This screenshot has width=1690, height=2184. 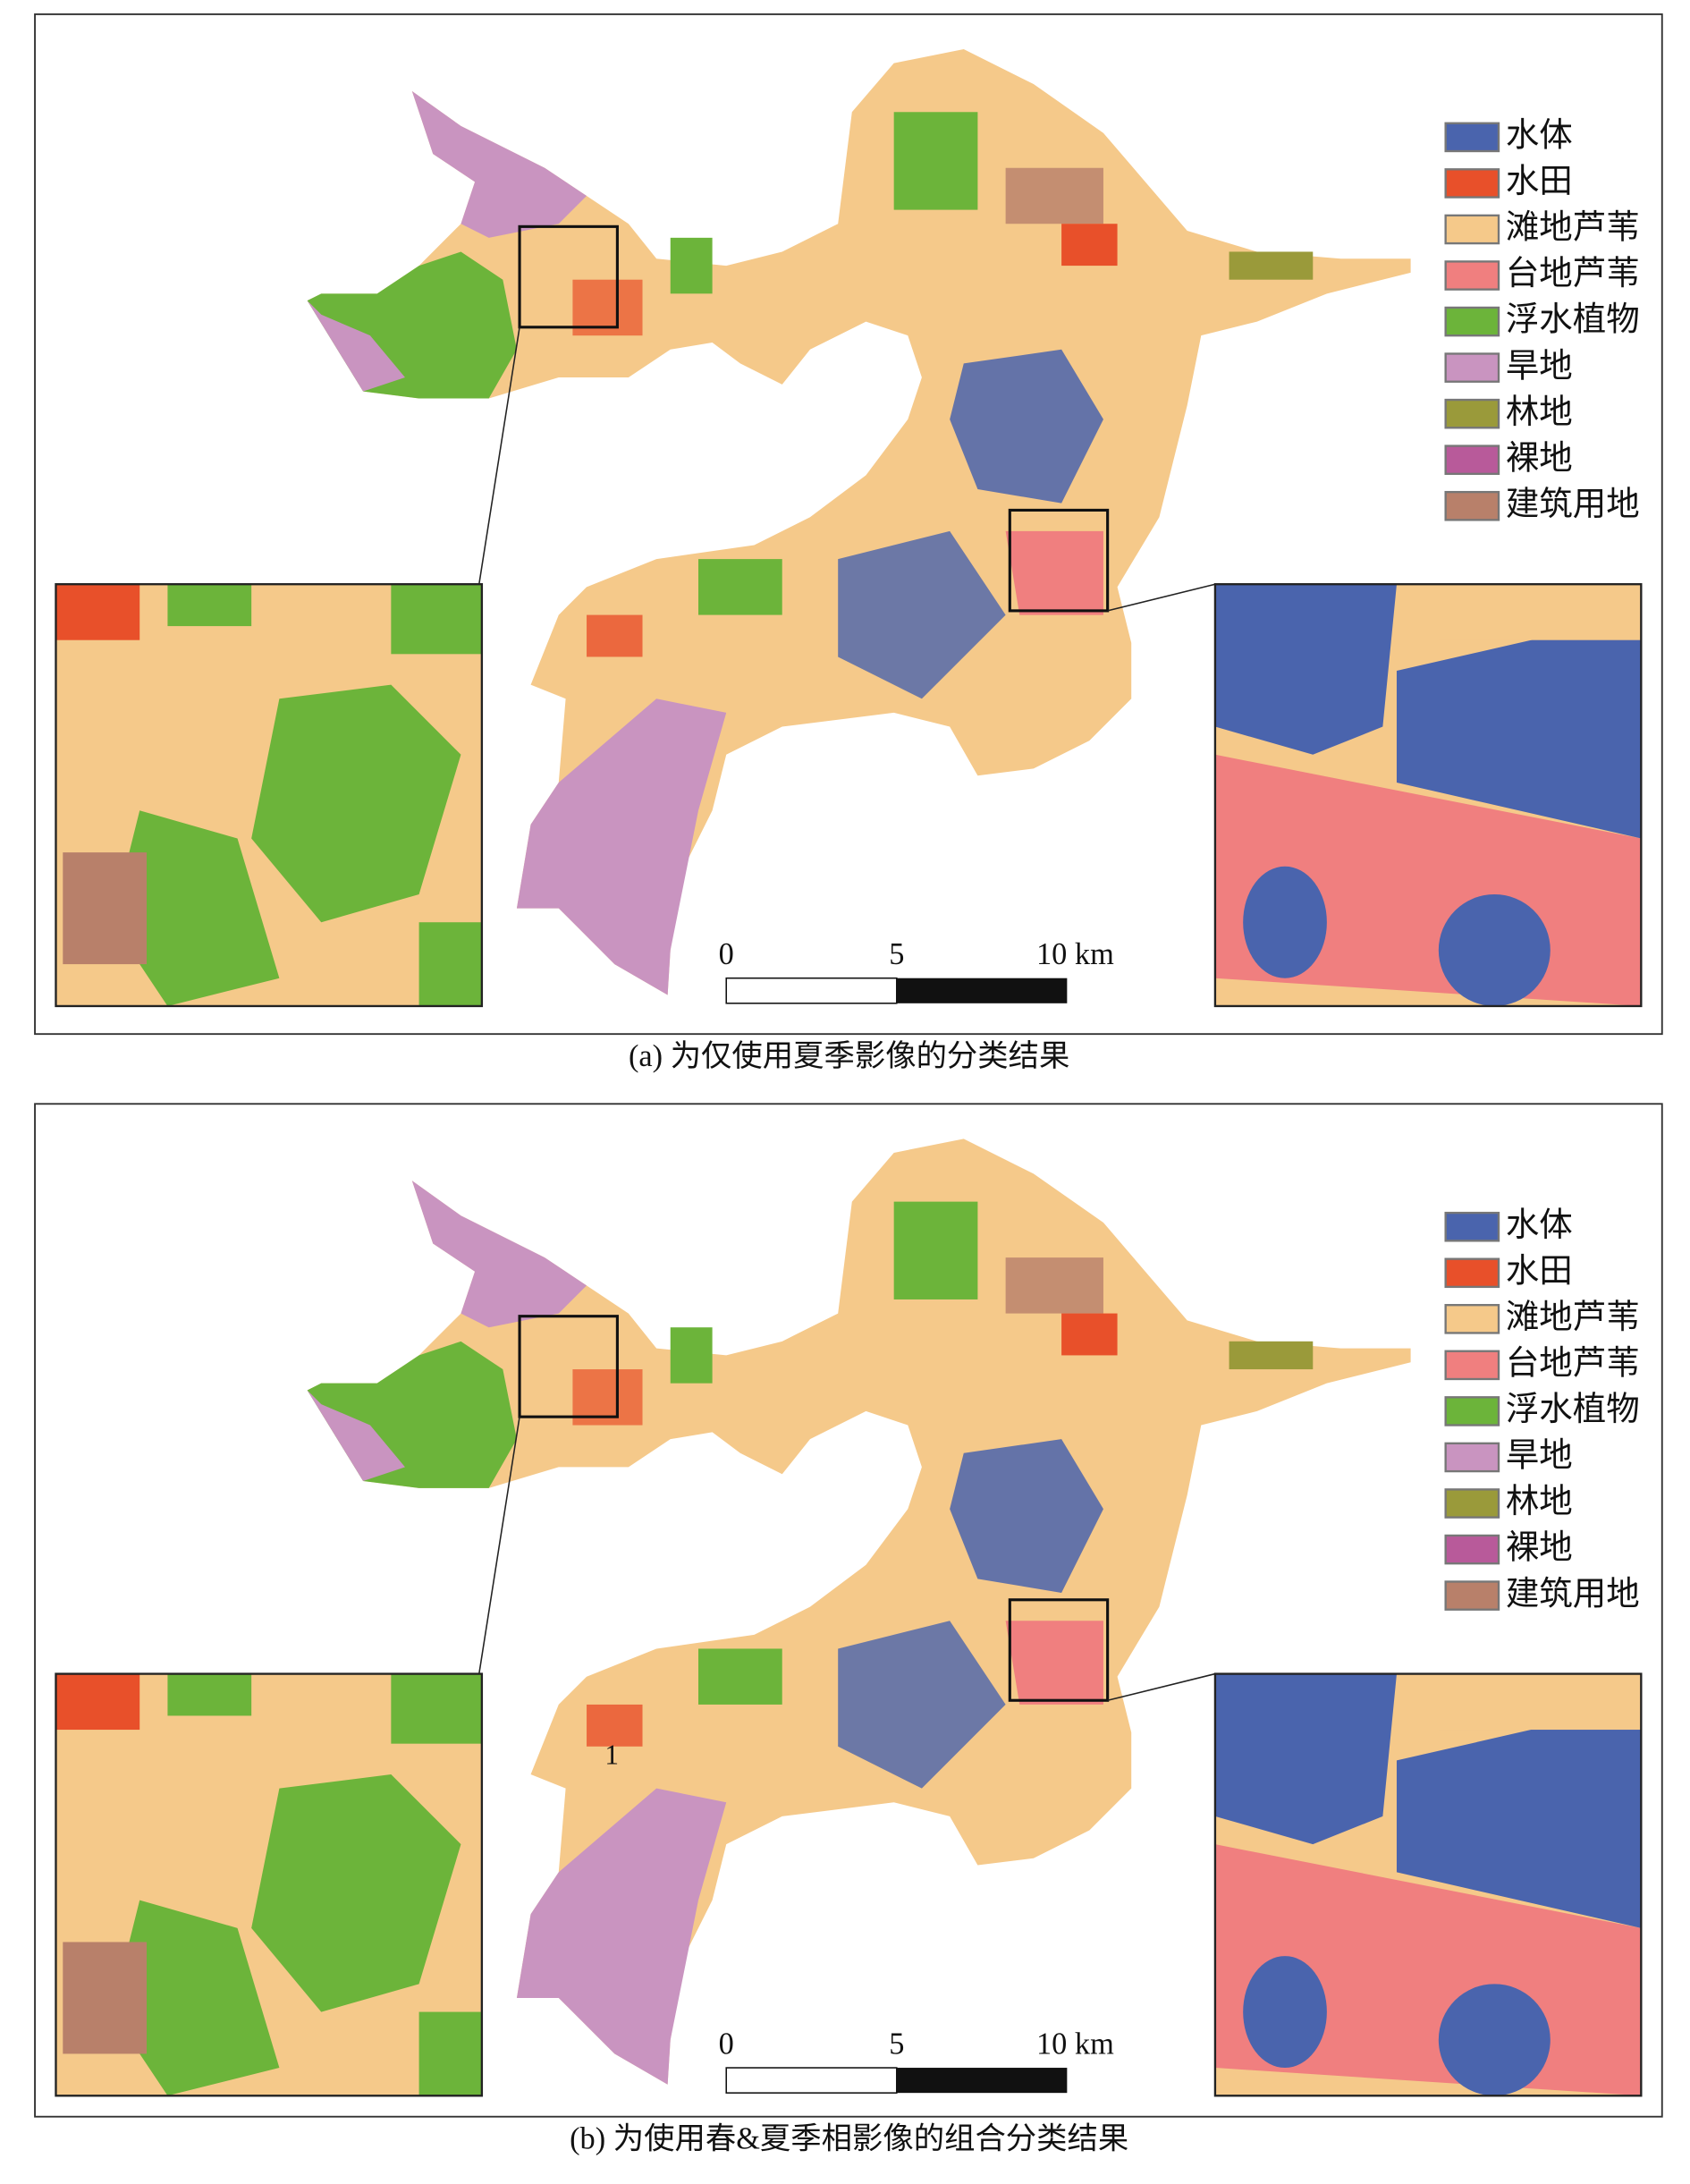 I want to click on caption: (b) 为使用春&夏季相影像的组合分类结果, so click(x=849, y=2139).